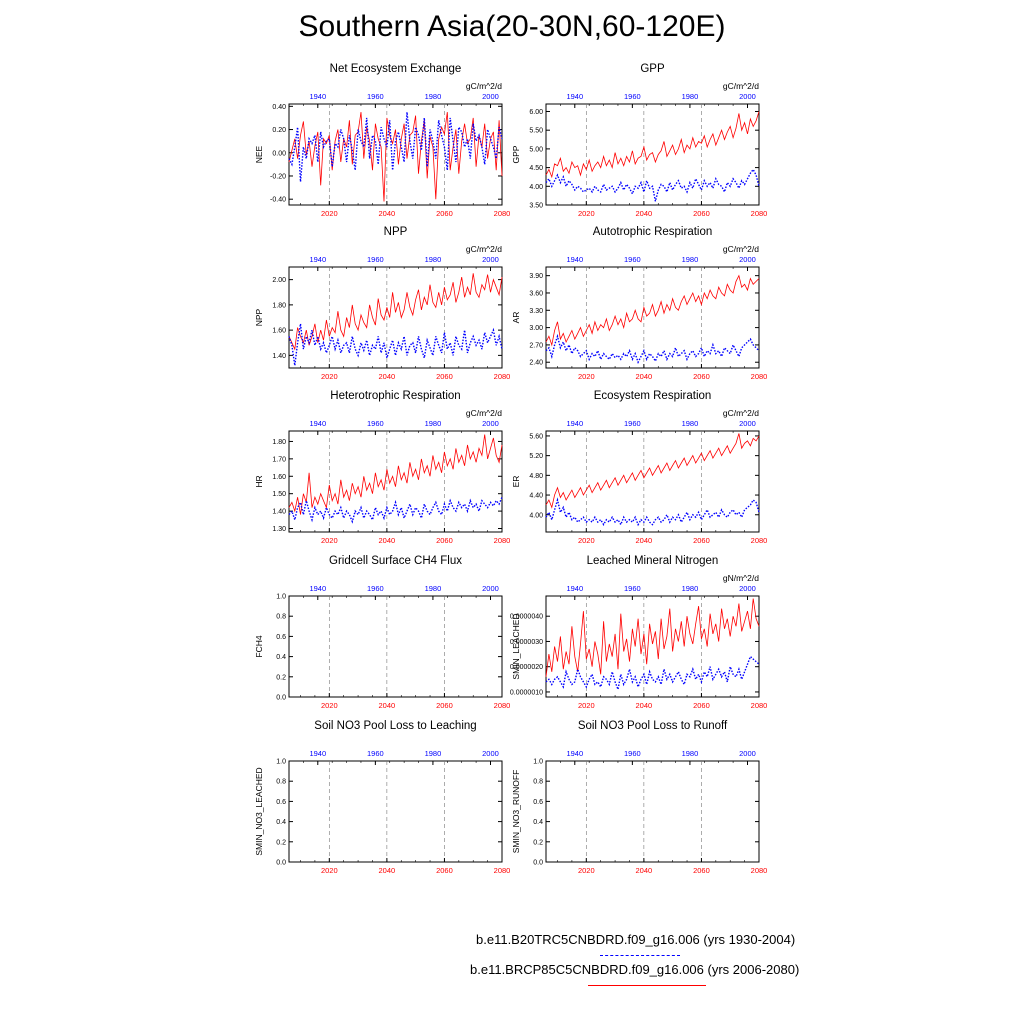 This screenshot has width=1024, height=1024. I want to click on y-tick-label: 6.00, so click(536, 112).